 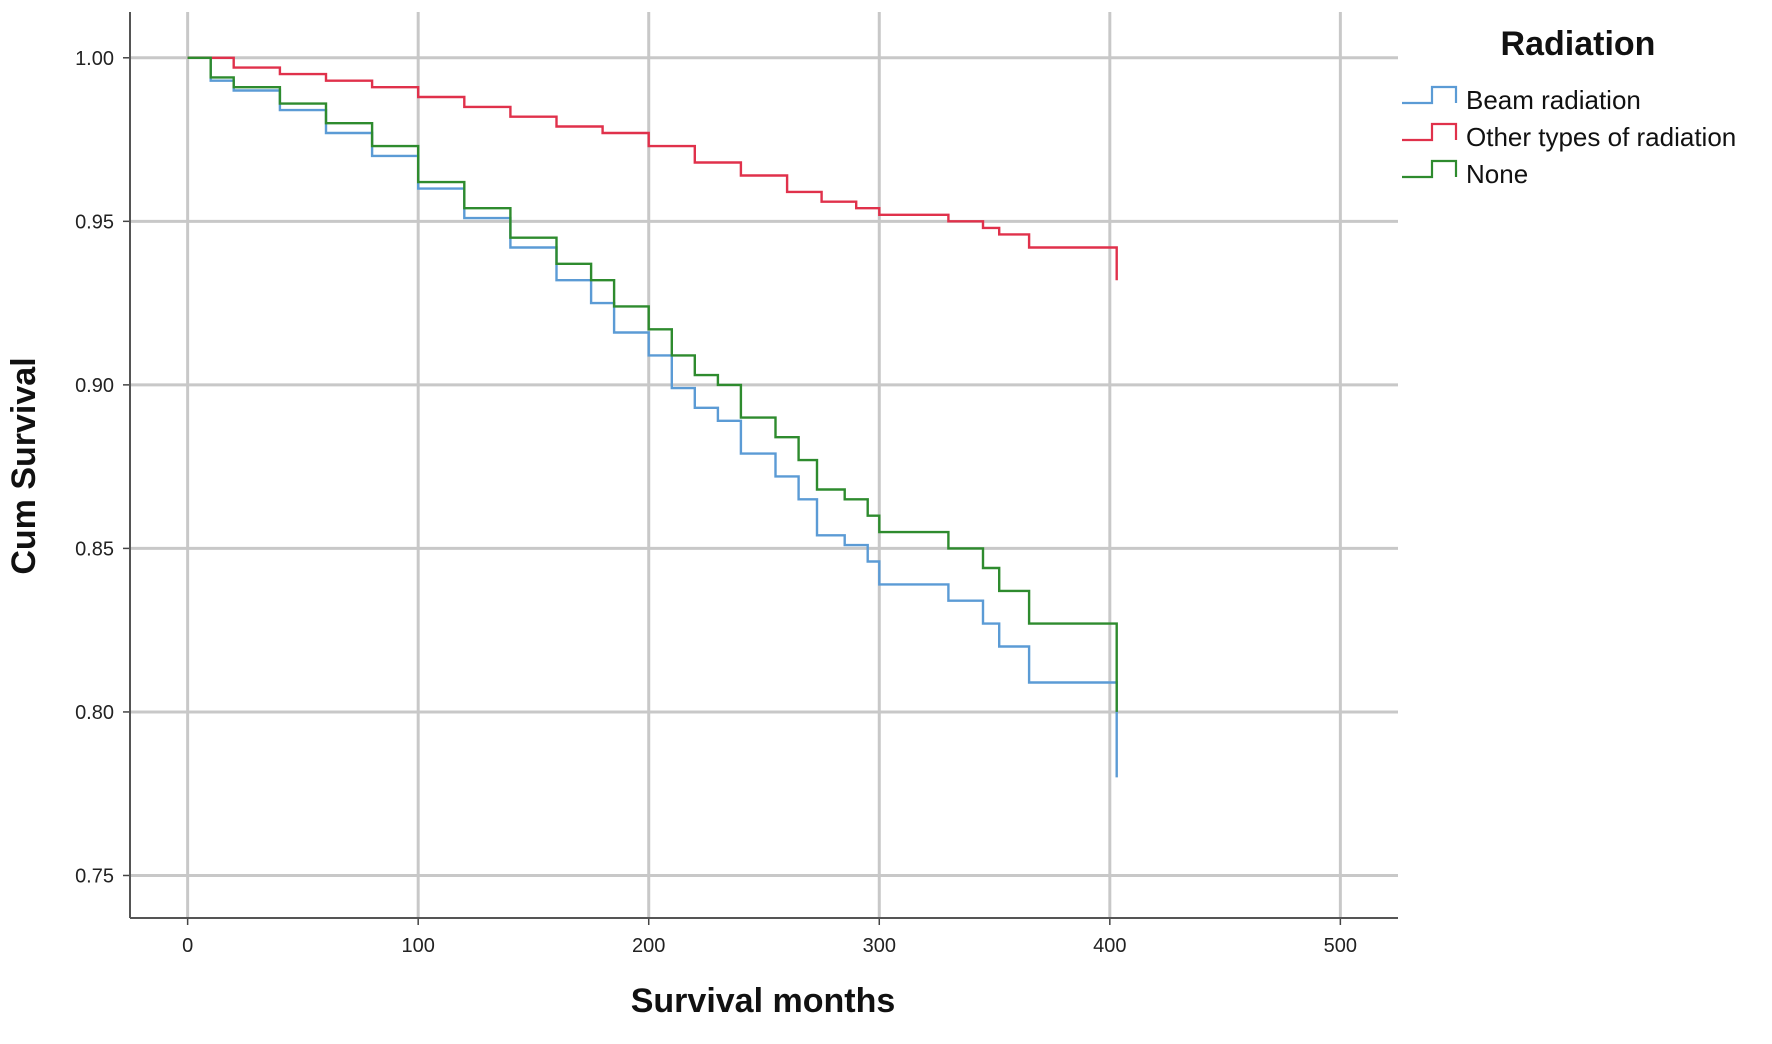 I want to click on legend-item: Beam radiation, so click(x=1521, y=100).